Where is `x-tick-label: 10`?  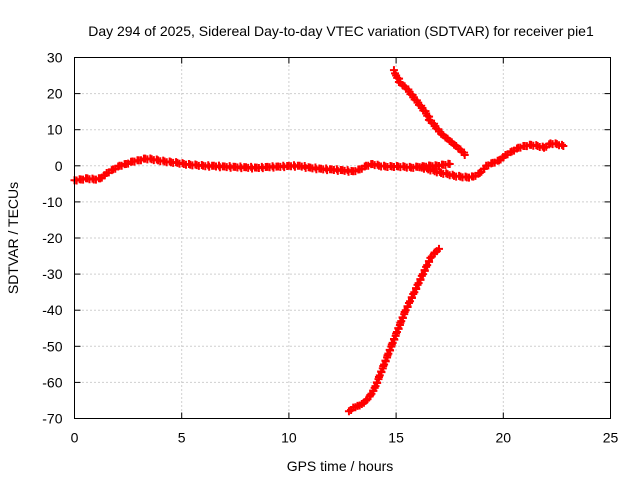 x-tick-label: 10 is located at coordinates (289, 438).